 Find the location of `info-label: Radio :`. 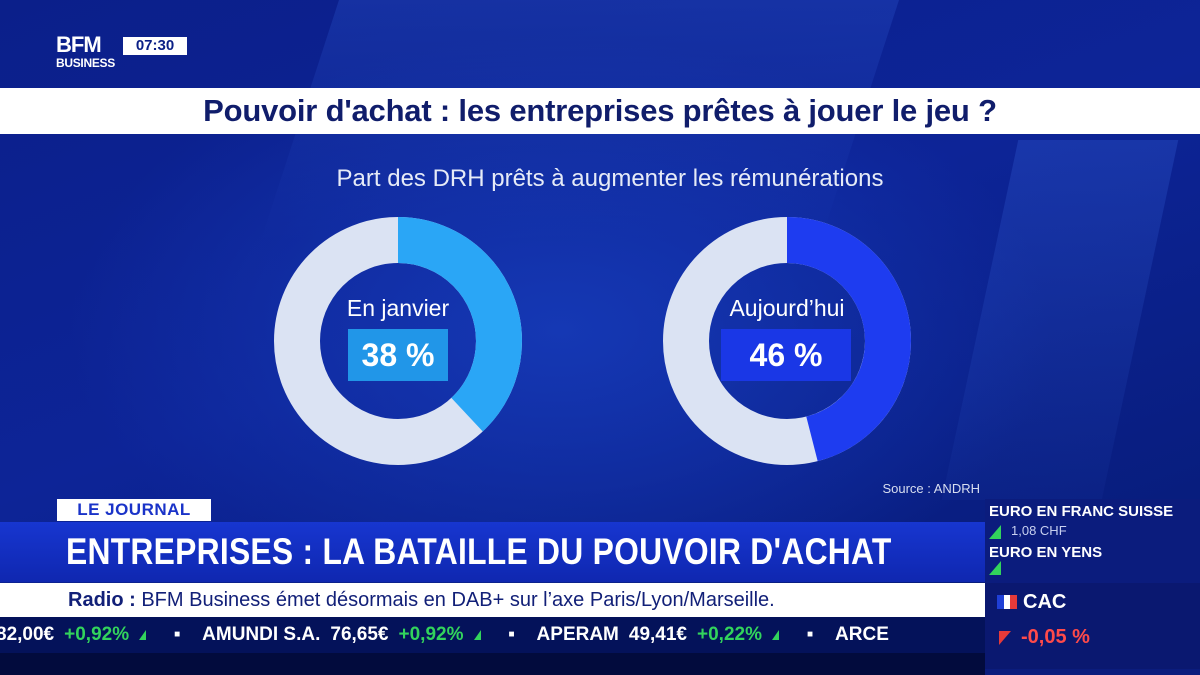

info-label: Radio : is located at coordinates (102, 600).